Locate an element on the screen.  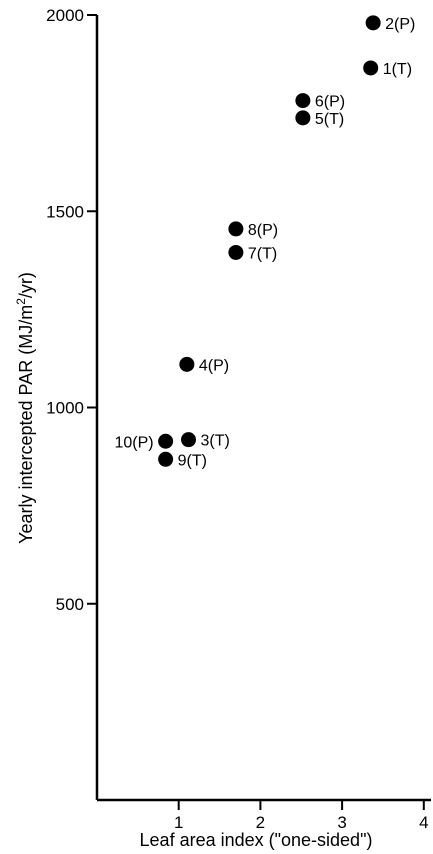
data-point-label: 3(T) is located at coordinates (215, 441).